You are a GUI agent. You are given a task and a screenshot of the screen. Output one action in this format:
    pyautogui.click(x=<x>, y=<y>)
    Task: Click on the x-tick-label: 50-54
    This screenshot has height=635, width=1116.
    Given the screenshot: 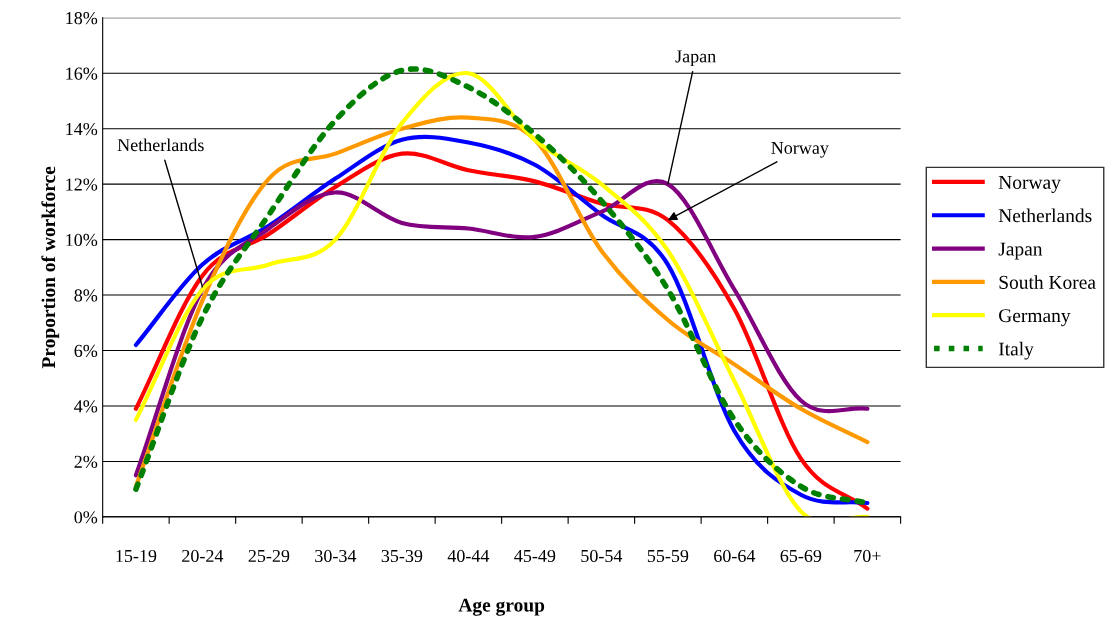 What is the action you would take?
    pyautogui.click(x=602, y=556)
    